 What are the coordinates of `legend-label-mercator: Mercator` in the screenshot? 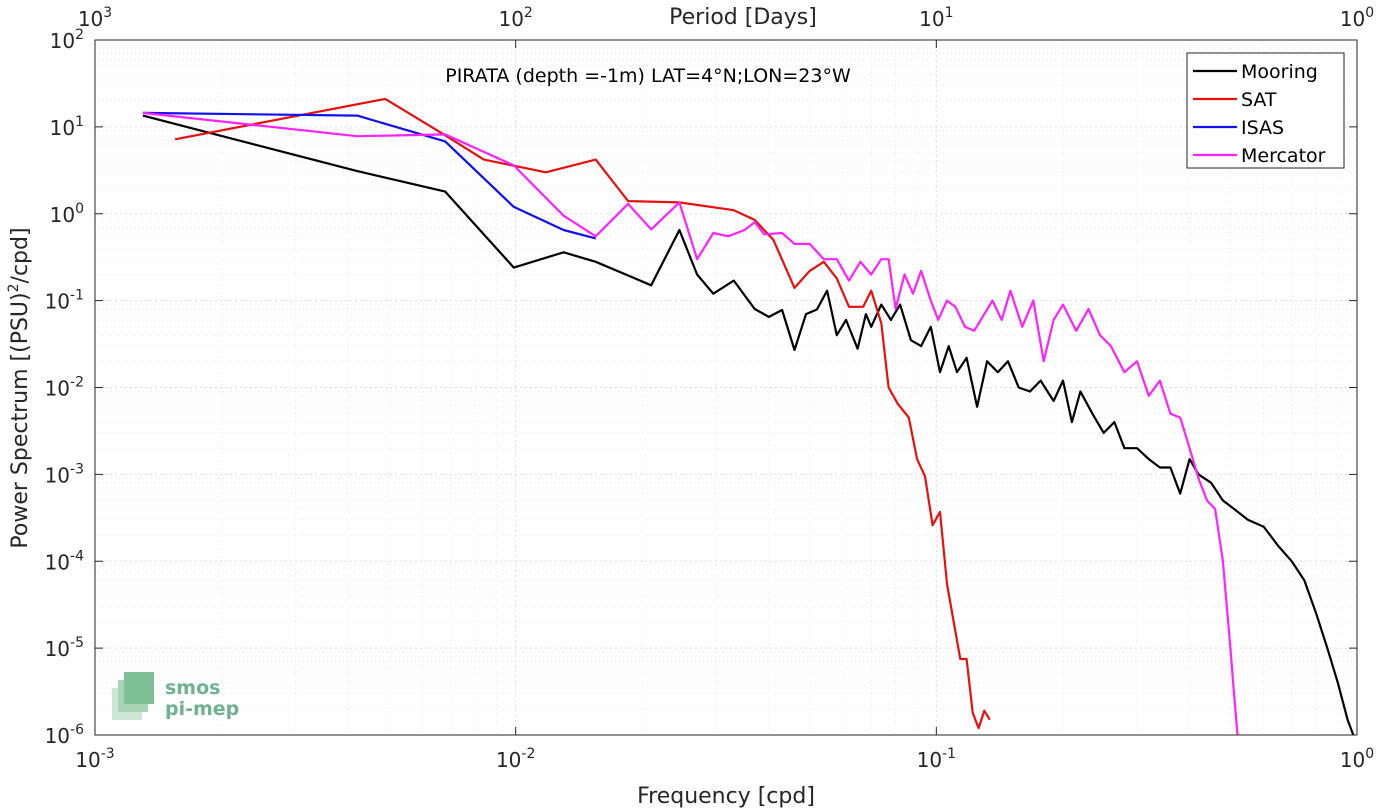 It's located at (1283, 156).